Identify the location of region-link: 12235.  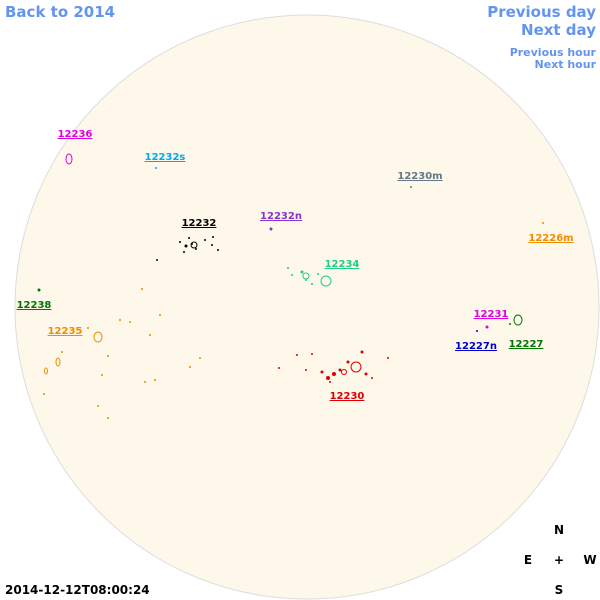
(65, 331).